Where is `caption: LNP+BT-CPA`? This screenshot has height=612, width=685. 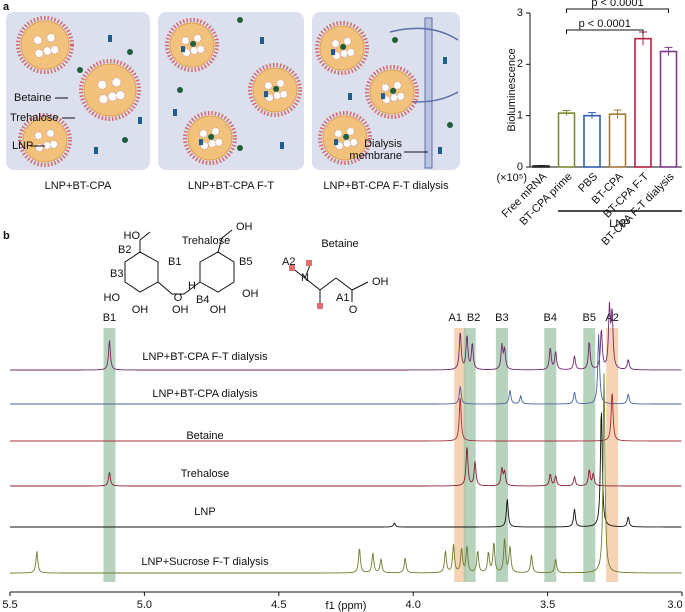
caption: LNP+BT-CPA is located at coordinates (78, 186).